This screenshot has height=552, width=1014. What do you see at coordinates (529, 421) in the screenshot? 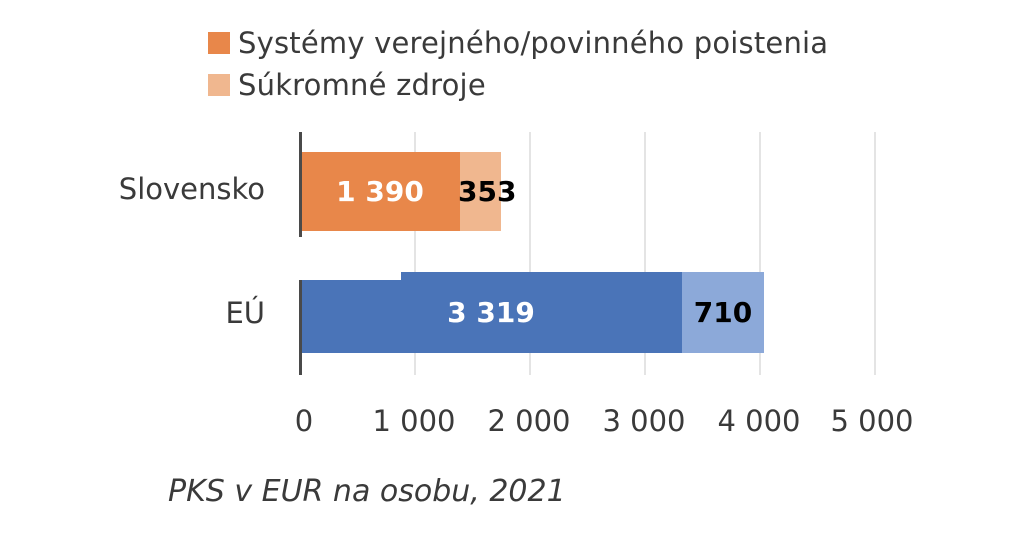
I see `x-tick-2000: 2 000` at bounding box center [529, 421].